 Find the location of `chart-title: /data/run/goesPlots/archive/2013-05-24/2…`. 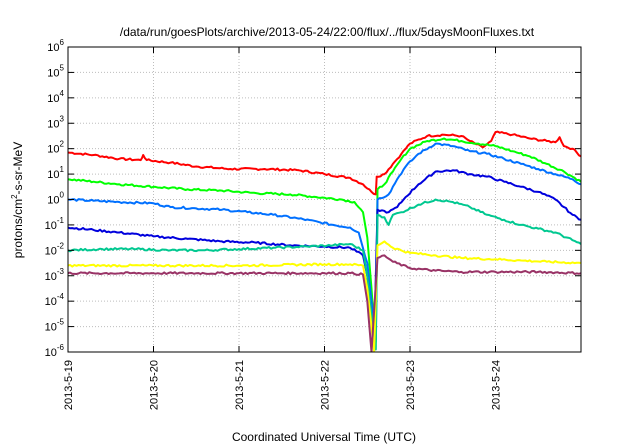

chart-title: /data/run/goesPlots/archive/2013-05-24/2… is located at coordinates (327, 32).